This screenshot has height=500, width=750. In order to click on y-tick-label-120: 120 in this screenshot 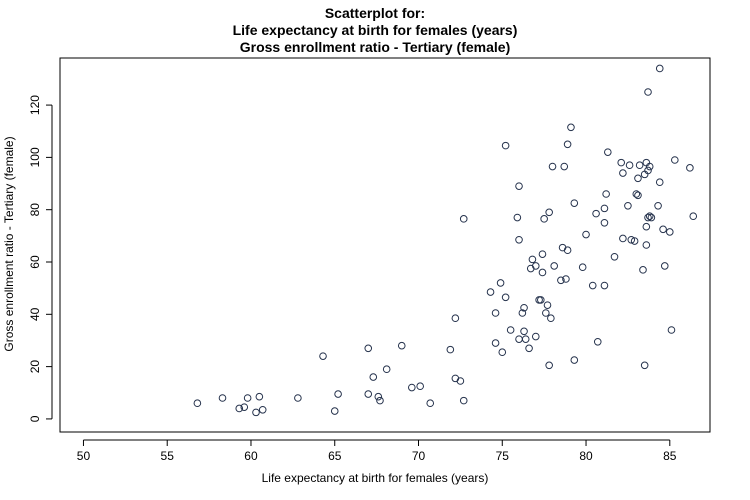, I will do `click(35, 105)`.